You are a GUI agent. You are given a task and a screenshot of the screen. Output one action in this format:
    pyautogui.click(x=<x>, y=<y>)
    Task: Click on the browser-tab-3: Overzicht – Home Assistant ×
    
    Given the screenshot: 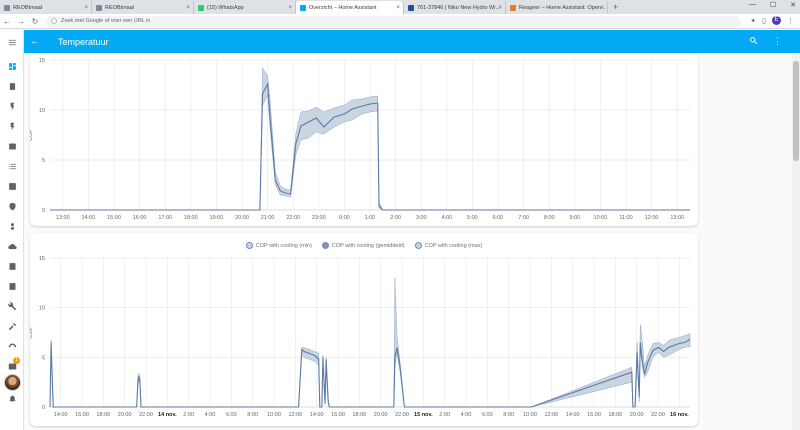 What is the action you would take?
    pyautogui.click(x=350, y=7)
    